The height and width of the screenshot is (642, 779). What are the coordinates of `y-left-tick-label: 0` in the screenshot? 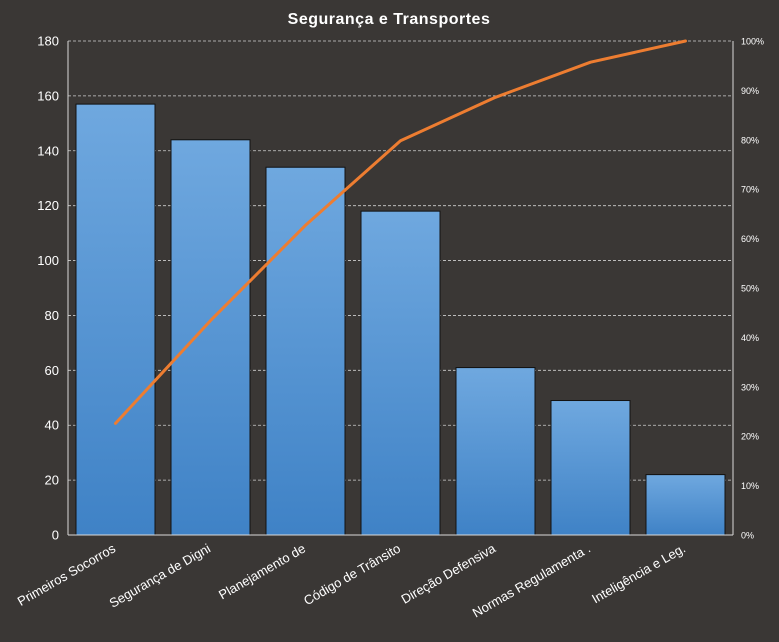 It's located at (55, 535).